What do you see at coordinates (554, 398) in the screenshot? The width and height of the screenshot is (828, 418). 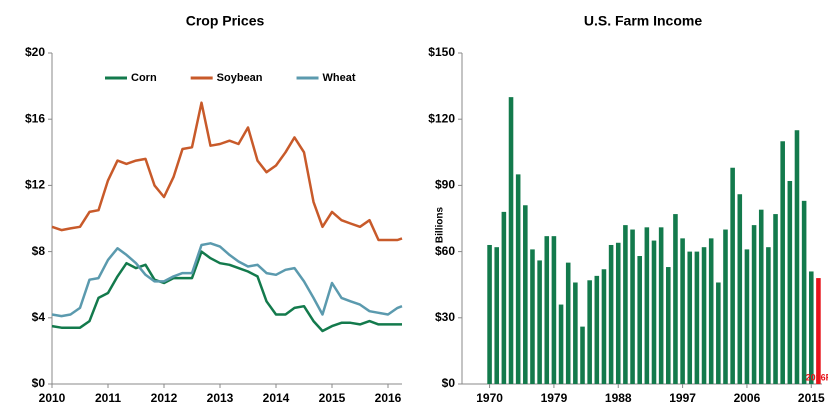 I see `x-tick-label: 1979` at bounding box center [554, 398].